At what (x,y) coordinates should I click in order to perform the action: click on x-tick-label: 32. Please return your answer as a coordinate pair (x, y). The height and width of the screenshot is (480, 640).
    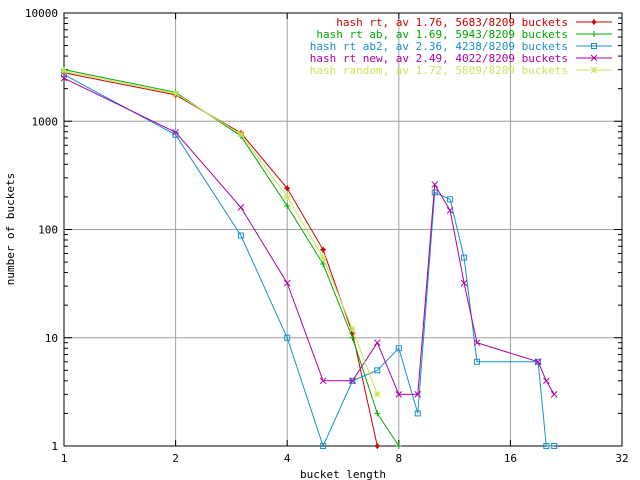
    Looking at the image, I should click on (621, 458).